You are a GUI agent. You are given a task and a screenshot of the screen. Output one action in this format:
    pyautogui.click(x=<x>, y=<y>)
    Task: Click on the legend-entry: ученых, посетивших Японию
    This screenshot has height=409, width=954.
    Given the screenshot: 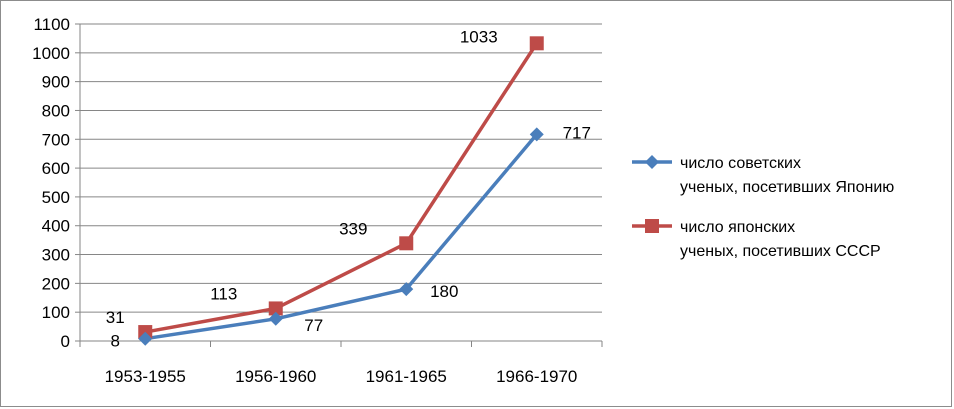 What is the action you would take?
    pyautogui.click(x=787, y=187)
    